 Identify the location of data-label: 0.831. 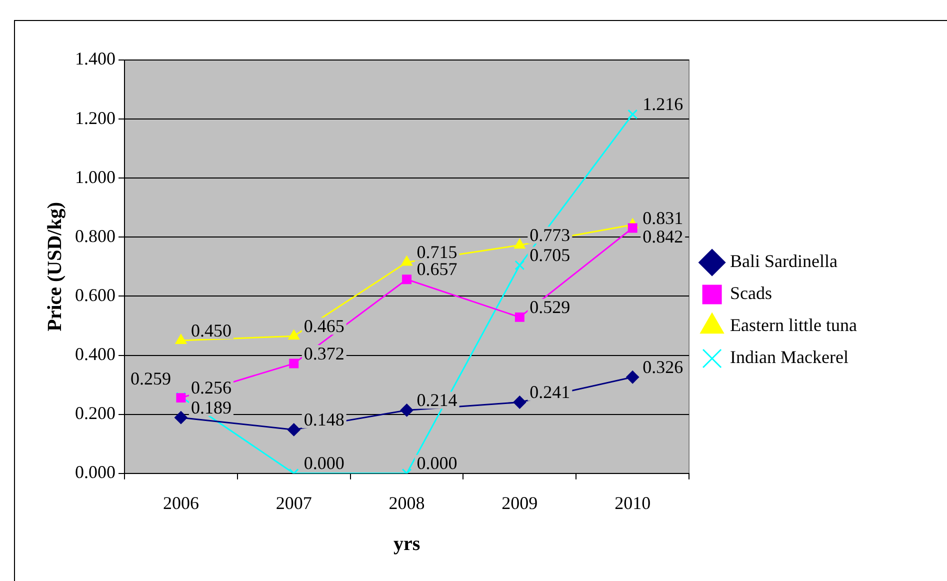
(663, 218).